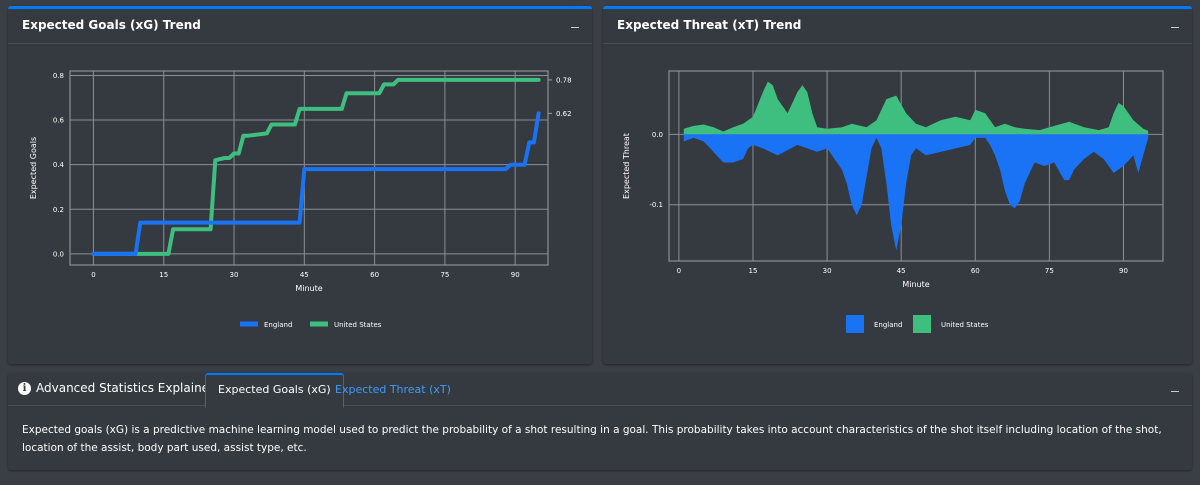  What do you see at coordinates (709, 25) in the screenshot?
I see `xt-card-title: Expected Threat (xT) Trend` at bounding box center [709, 25].